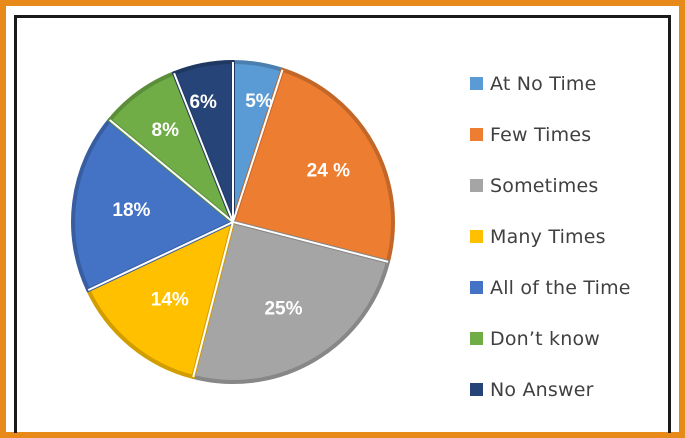 The image size is (685, 438). I want to click on legend-item-don-t-know: Don’t know, so click(570, 338).